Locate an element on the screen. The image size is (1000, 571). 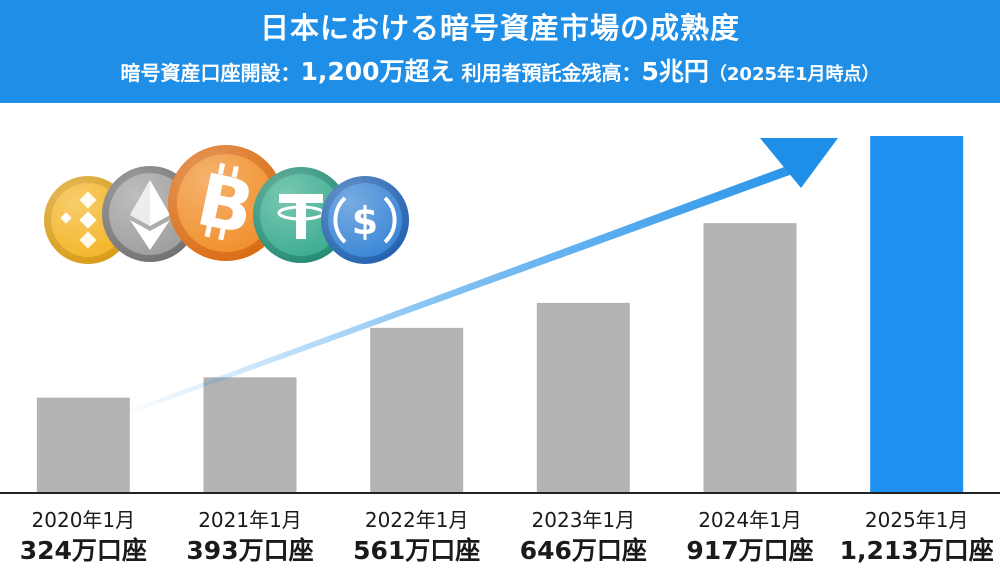
x-tick-label: 2023年1月 is located at coordinates (584, 520).